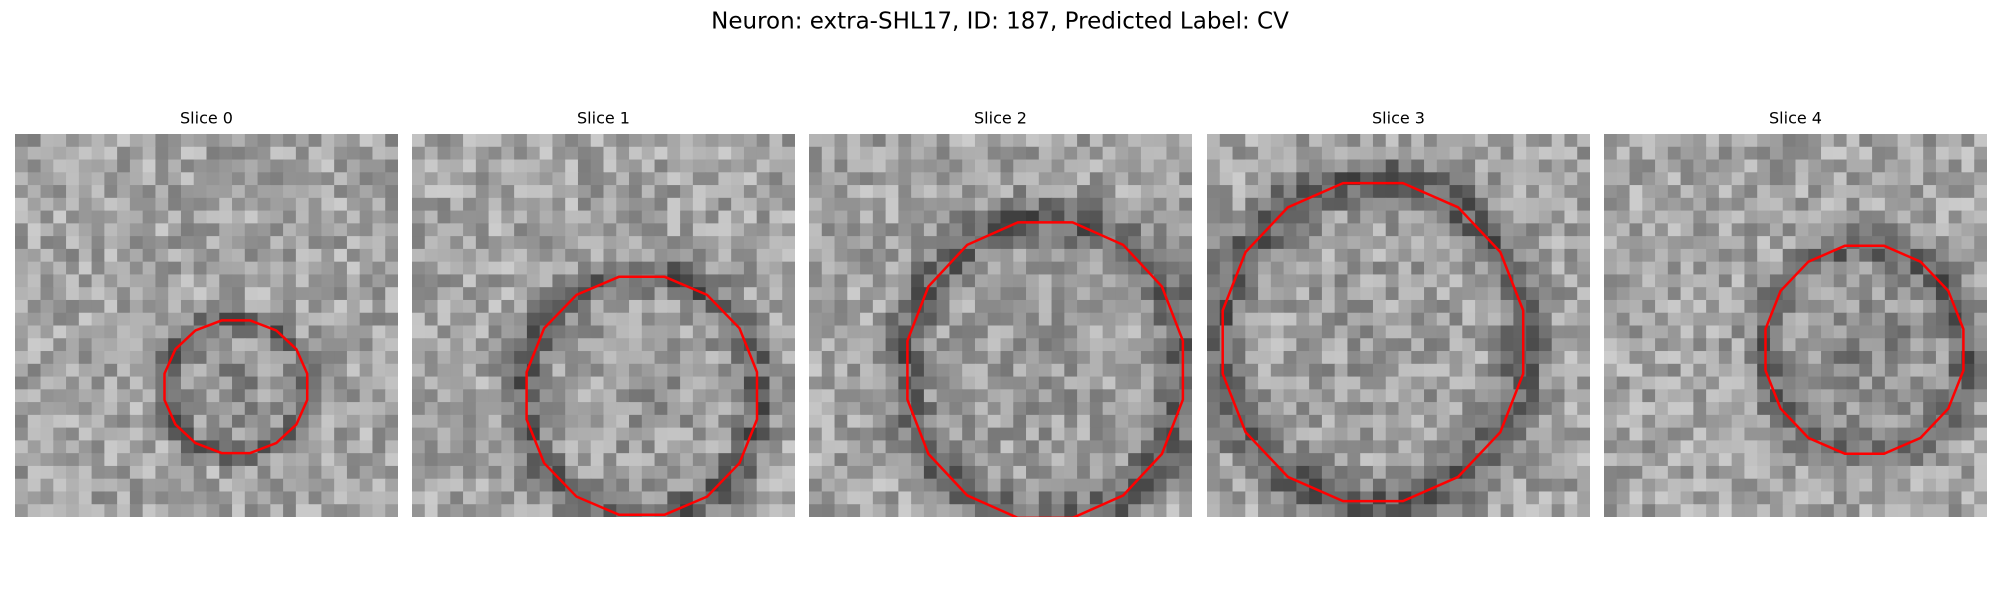  What do you see at coordinates (603, 118) in the screenshot?
I see `panel-title: Slice 1` at bounding box center [603, 118].